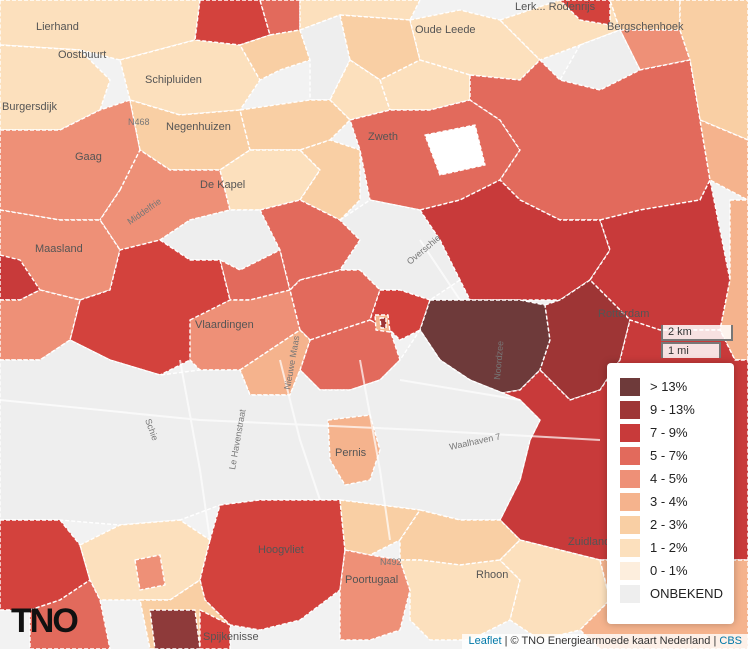 Image resolution: width=748 pixels, height=649 pixels. I want to click on road-label: N492, so click(391, 562).